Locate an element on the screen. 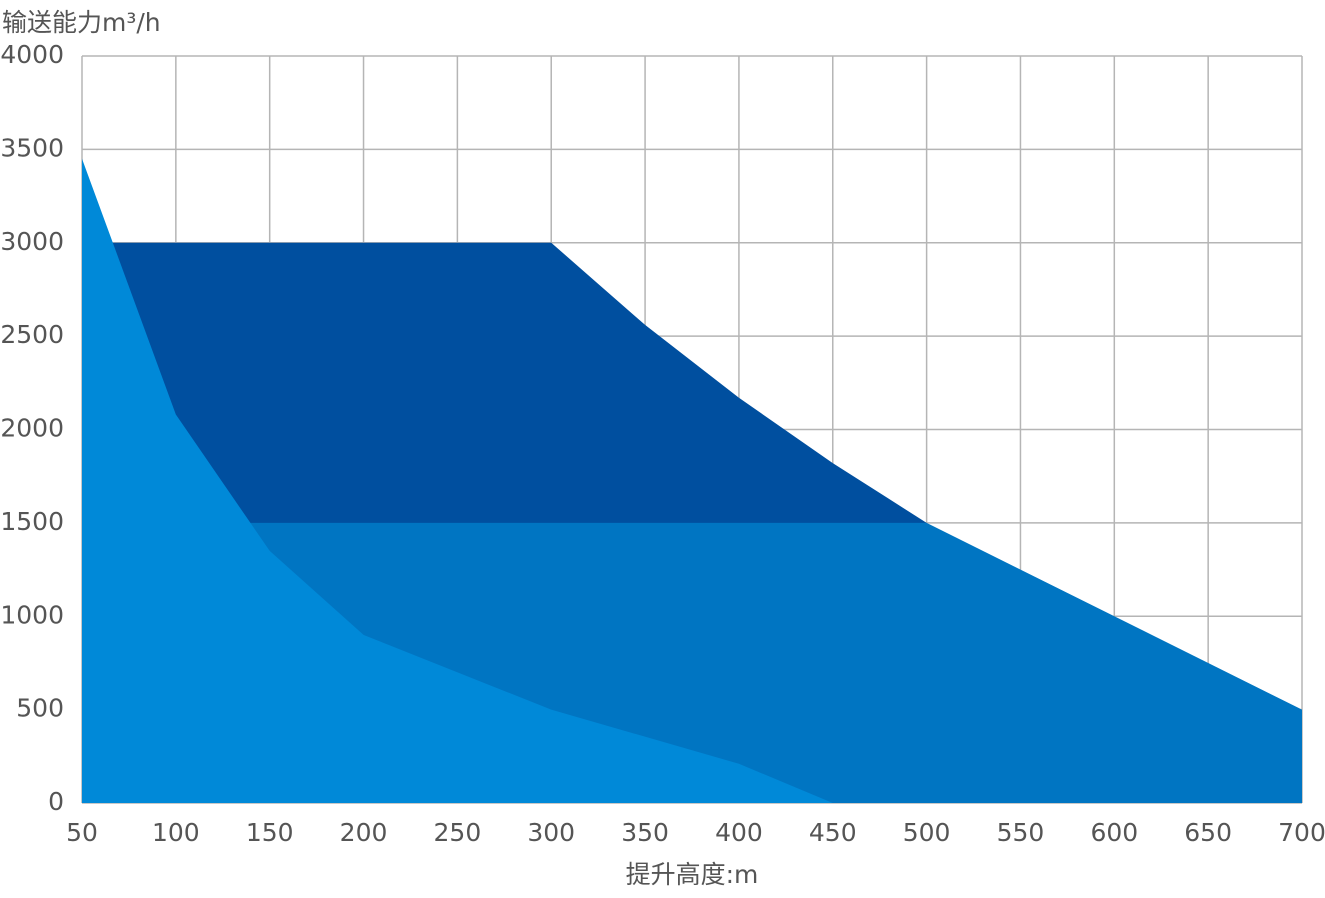 The image size is (1325, 898). y-tick-label: 3500 is located at coordinates (32, 147).